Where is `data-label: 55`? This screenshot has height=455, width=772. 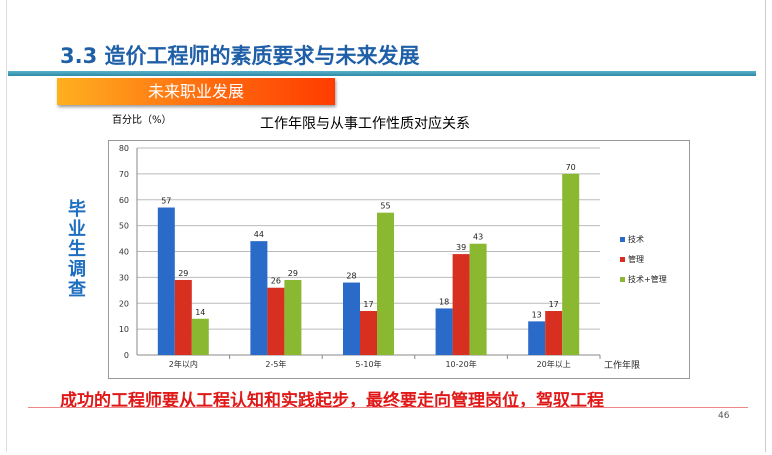 data-label: 55 is located at coordinates (385, 206).